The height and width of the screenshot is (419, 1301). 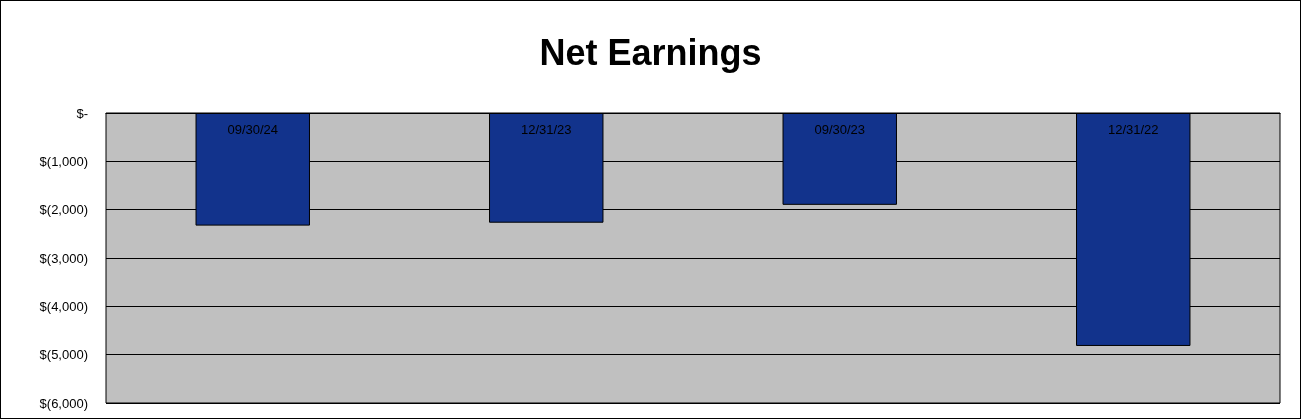 What do you see at coordinates (1133, 129) in the screenshot?
I see `x-tick-label: 12/31/22` at bounding box center [1133, 129].